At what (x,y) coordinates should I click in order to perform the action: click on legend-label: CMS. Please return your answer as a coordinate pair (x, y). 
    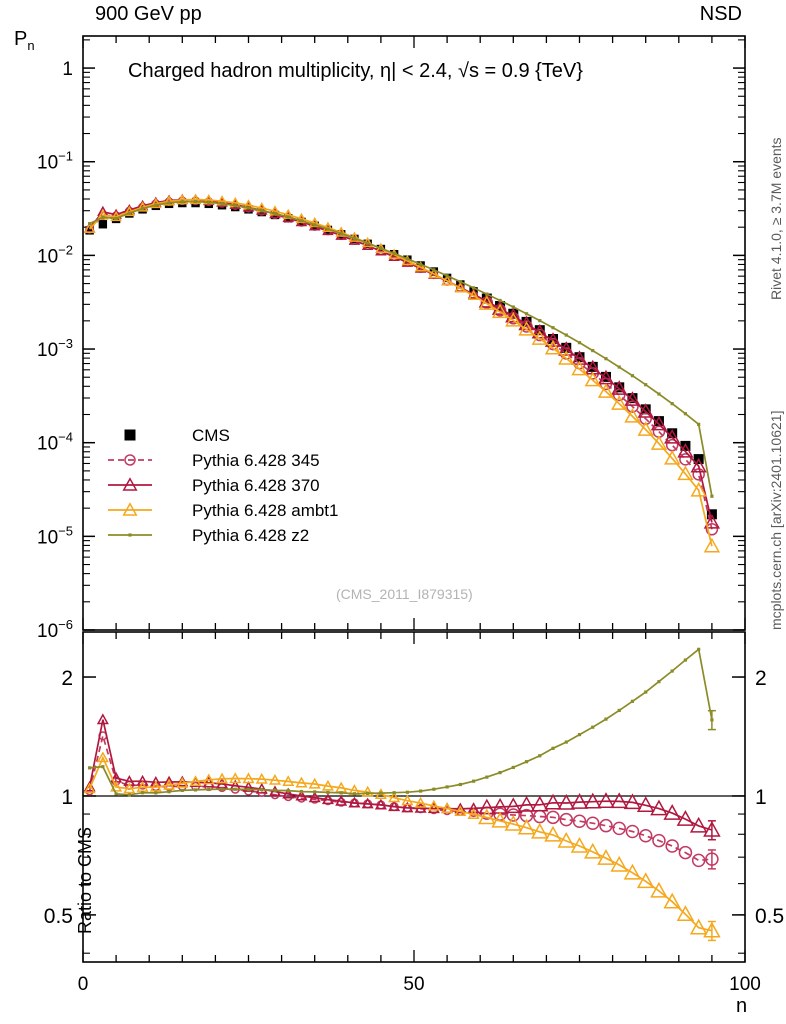
    Looking at the image, I should click on (211, 435).